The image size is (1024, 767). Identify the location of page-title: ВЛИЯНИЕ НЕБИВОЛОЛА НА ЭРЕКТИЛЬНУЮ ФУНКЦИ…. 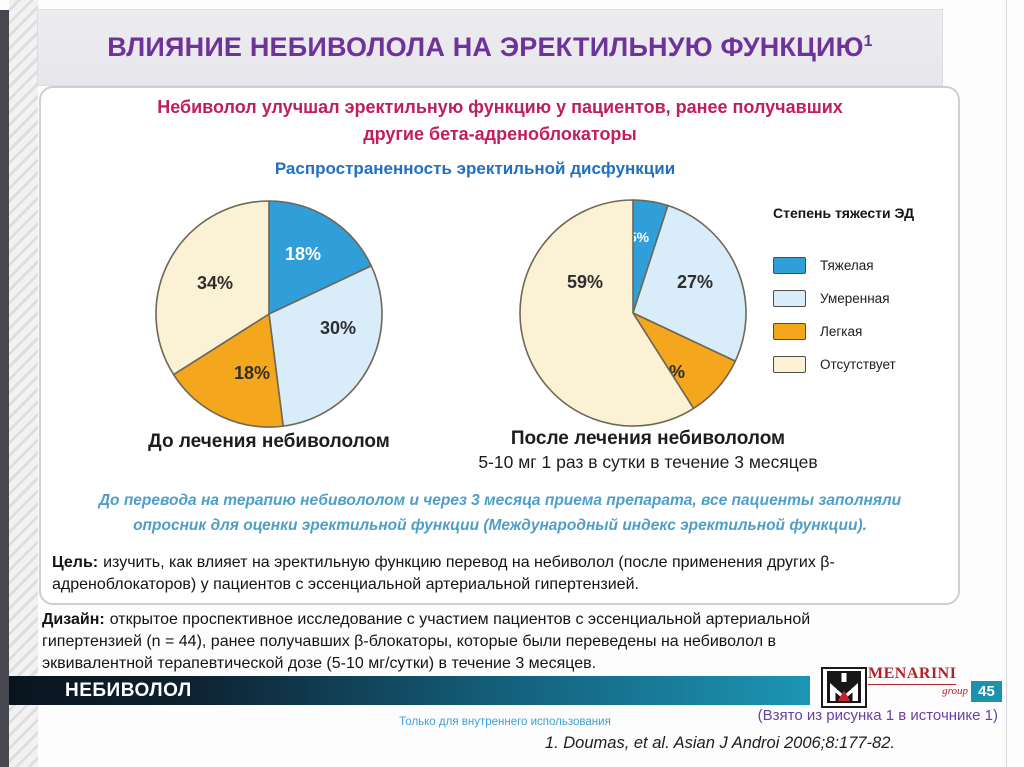
(490, 47).